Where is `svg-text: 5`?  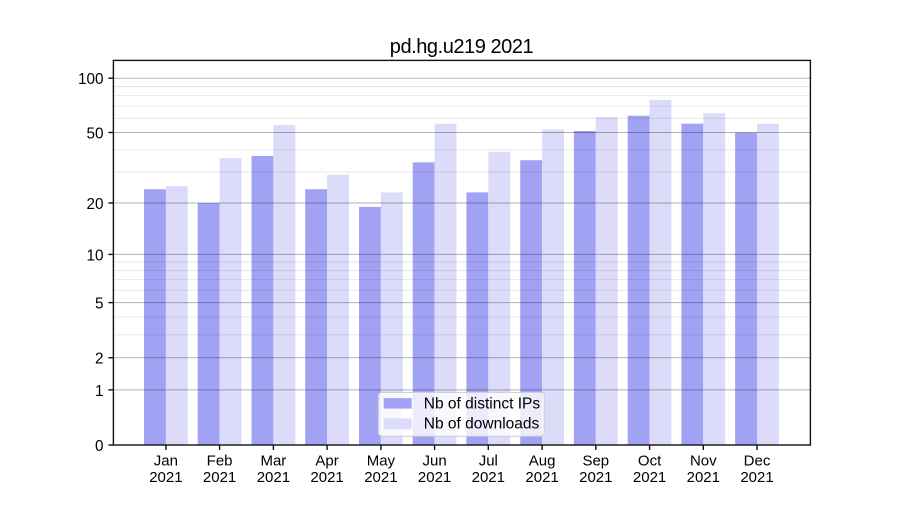
svg-text: 5 is located at coordinates (99, 304).